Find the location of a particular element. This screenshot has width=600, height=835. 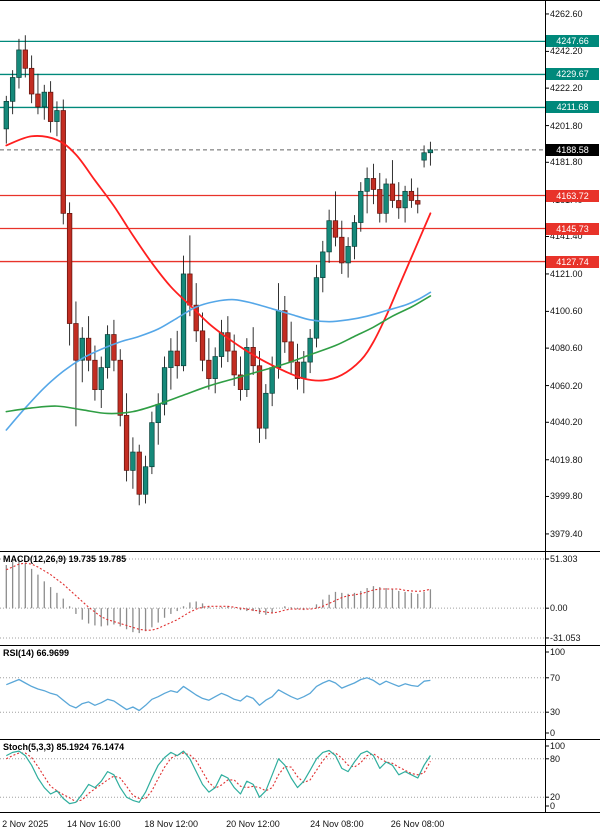

stoch-panel-title: Stoch(5,3,3) 85.1924 76.1474 is located at coordinates (64, 747).